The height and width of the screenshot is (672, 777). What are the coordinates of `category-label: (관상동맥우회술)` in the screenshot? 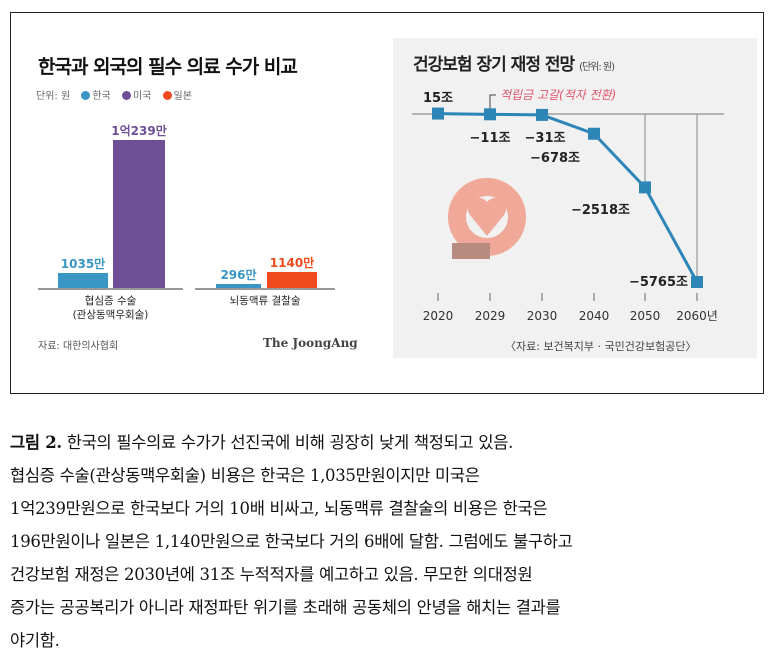 It's located at (110, 315).